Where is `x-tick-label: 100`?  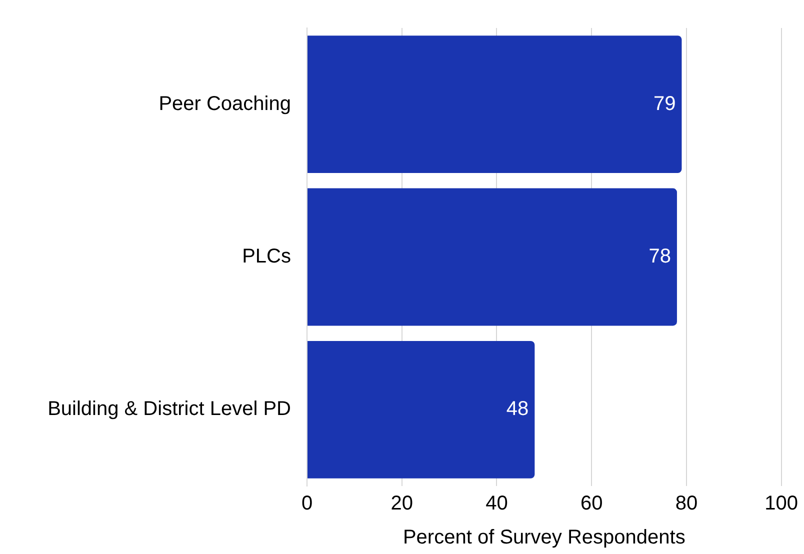
x-tick-label: 100 is located at coordinates (781, 503).